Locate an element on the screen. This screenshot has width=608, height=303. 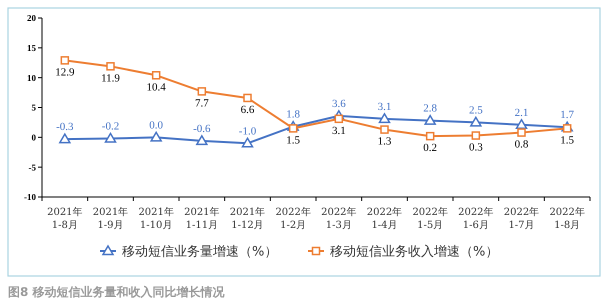
data-label: -0.2 is located at coordinates (111, 126).